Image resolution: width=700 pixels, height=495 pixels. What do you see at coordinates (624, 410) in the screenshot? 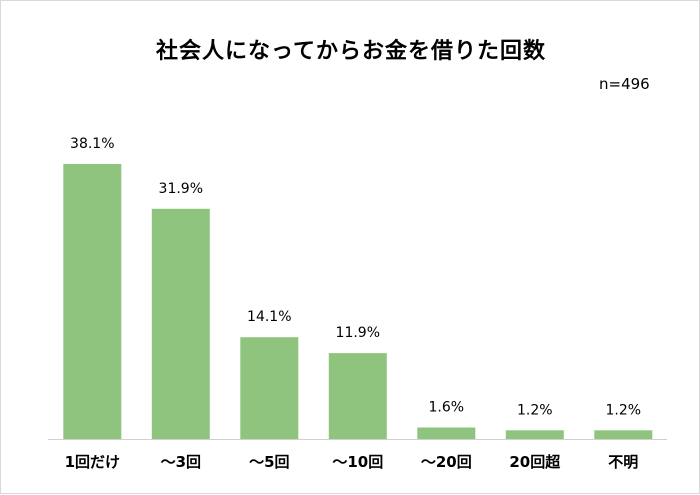
I see `data-label-6: 1.2%` at bounding box center [624, 410].